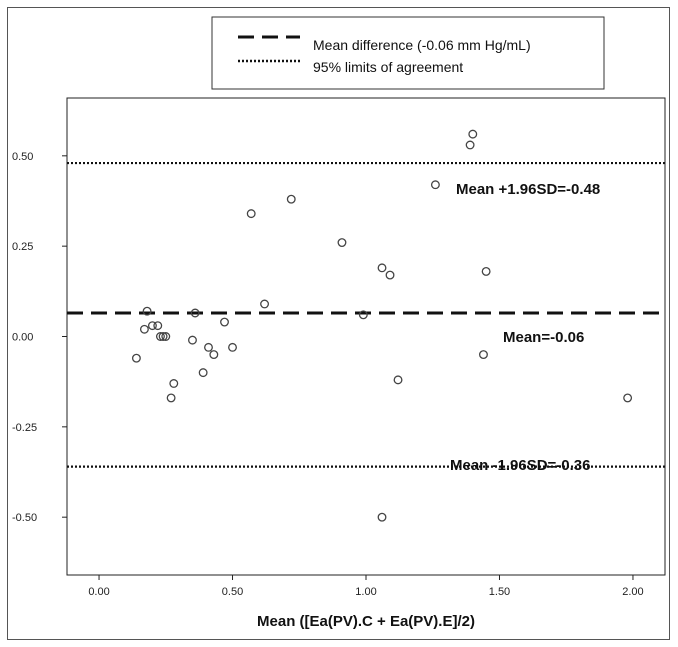 The image size is (678, 647). Describe the element at coordinates (365, 592) in the screenshot. I see `x-tick-label: 1.00` at that location.